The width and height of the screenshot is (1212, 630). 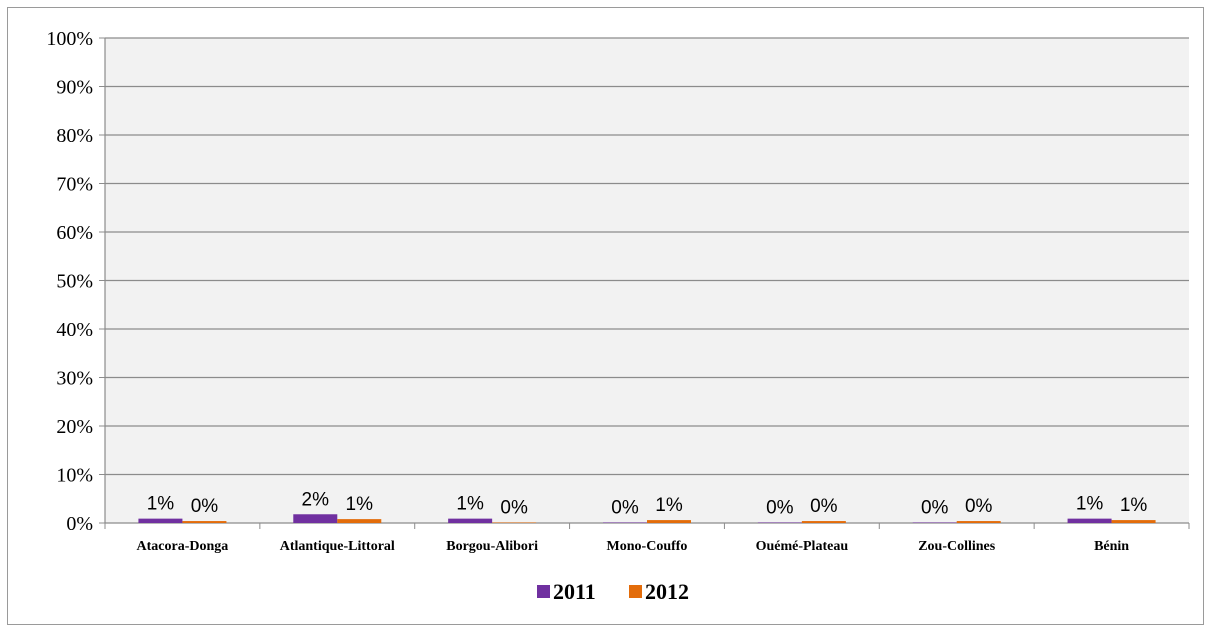 I want to click on y-tick-label: 40%, so click(x=74, y=330).